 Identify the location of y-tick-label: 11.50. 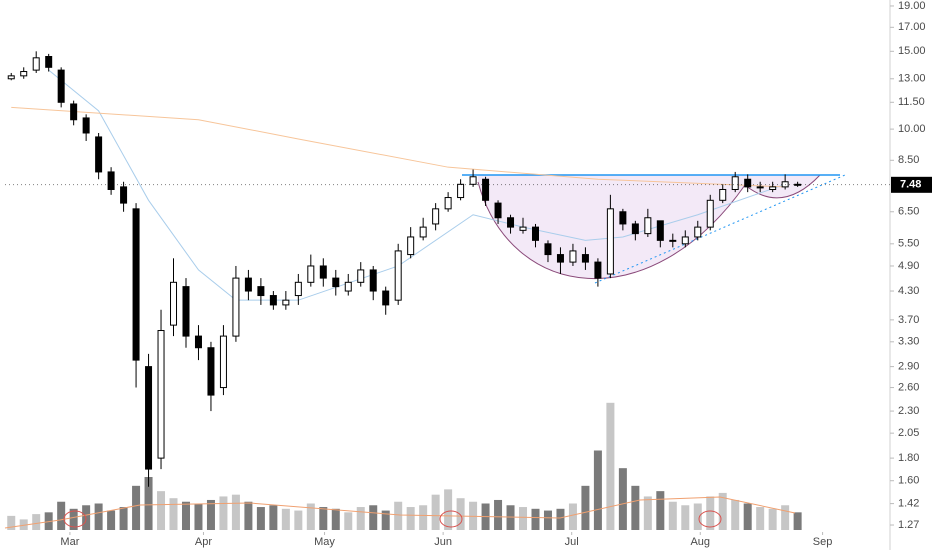
(911, 102).